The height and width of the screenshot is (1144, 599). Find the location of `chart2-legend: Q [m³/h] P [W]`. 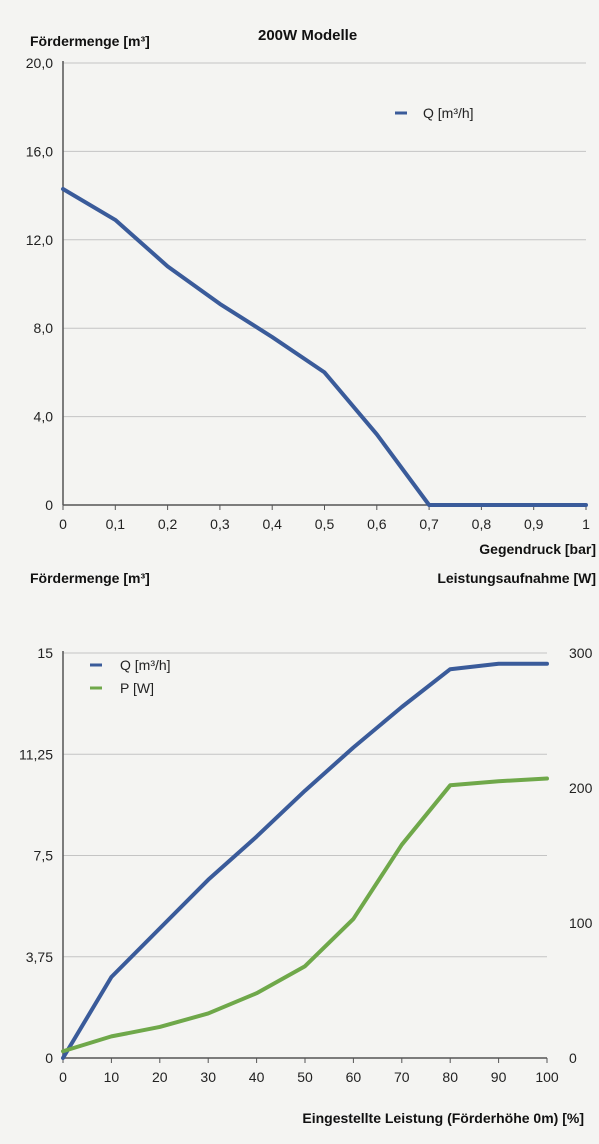

chart2-legend: Q [m³/h] P [W] is located at coordinates (130, 676).